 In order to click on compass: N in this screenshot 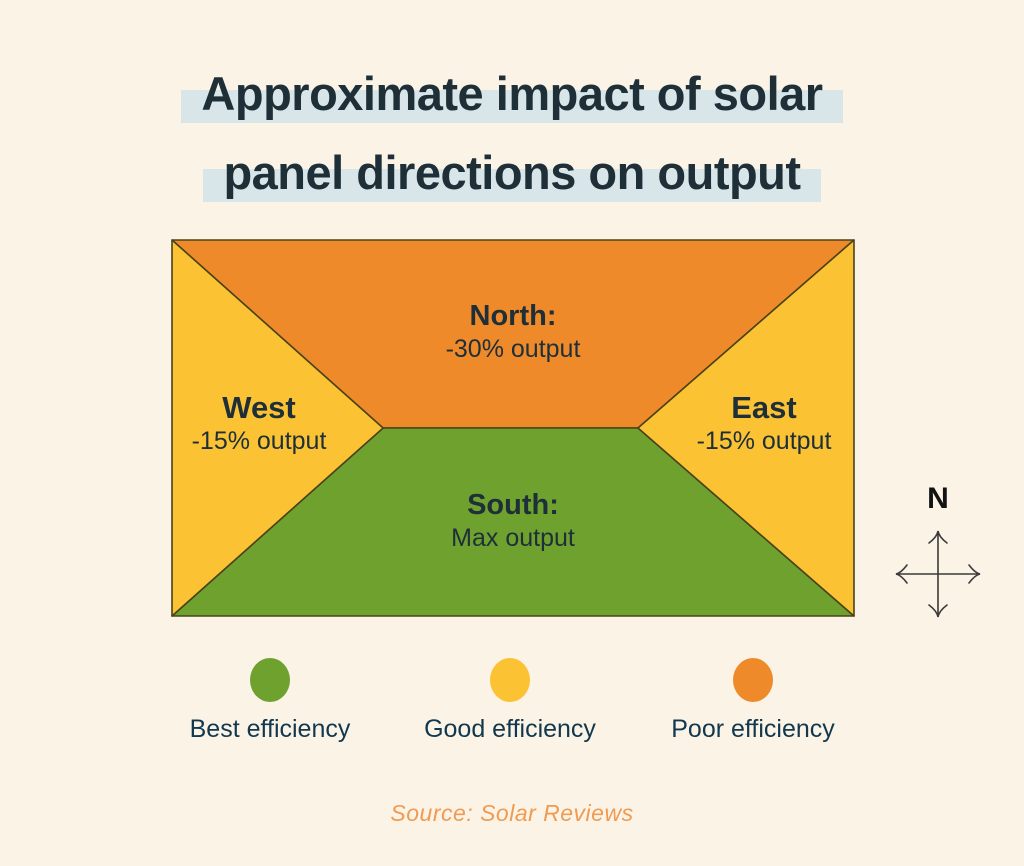, I will do `click(938, 553)`.